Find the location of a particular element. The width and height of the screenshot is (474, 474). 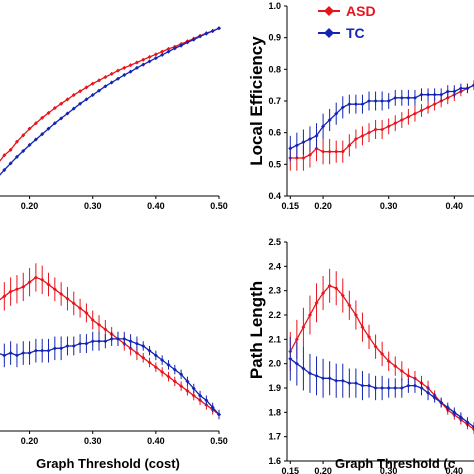

panel-top-right-y-tick-label: 0.8 is located at coordinates (274, 69).